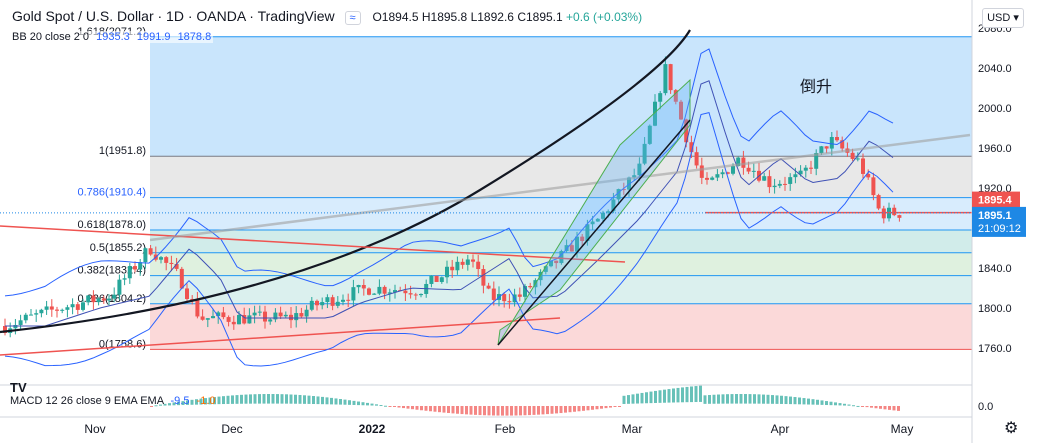 The width and height of the screenshot is (1038, 443). Describe the element at coordinates (540, 17) in the screenshot. I see `close-value: C1895.1` at that location.